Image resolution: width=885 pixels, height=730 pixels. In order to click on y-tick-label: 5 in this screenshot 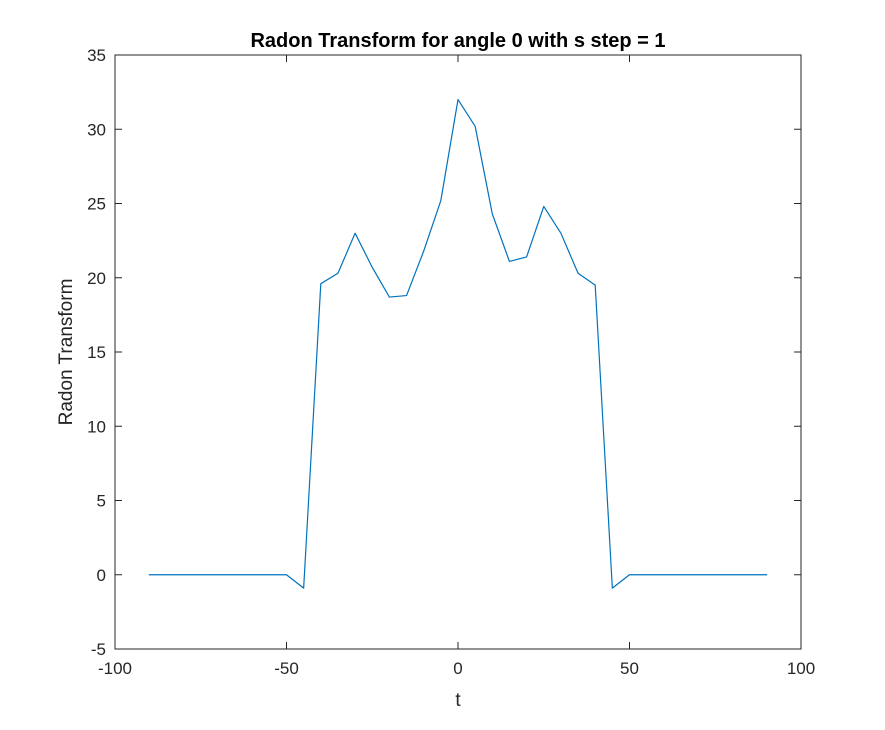, I will do `click(101, 501)`.